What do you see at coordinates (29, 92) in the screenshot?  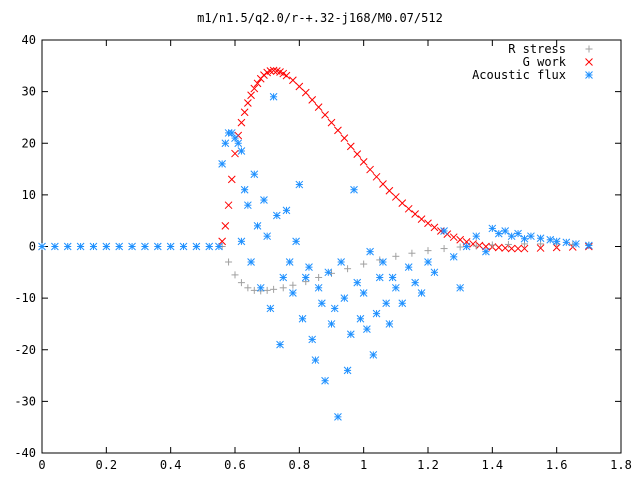 I see `y-tick-label: 30` at bounding box center [29, 92].